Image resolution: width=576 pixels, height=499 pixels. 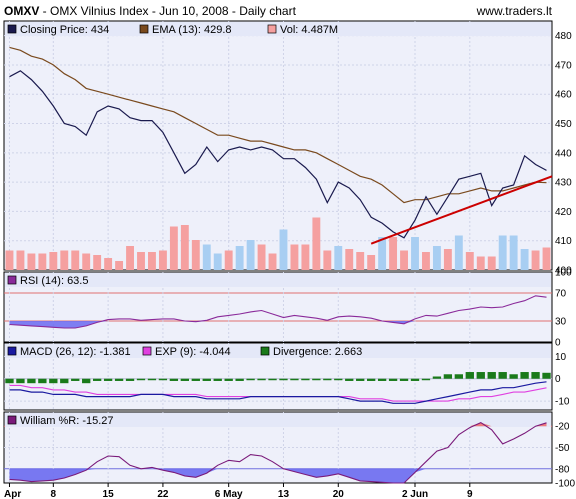 I want to click on header-site: www.traders.lt, so click(x=514, y=11).